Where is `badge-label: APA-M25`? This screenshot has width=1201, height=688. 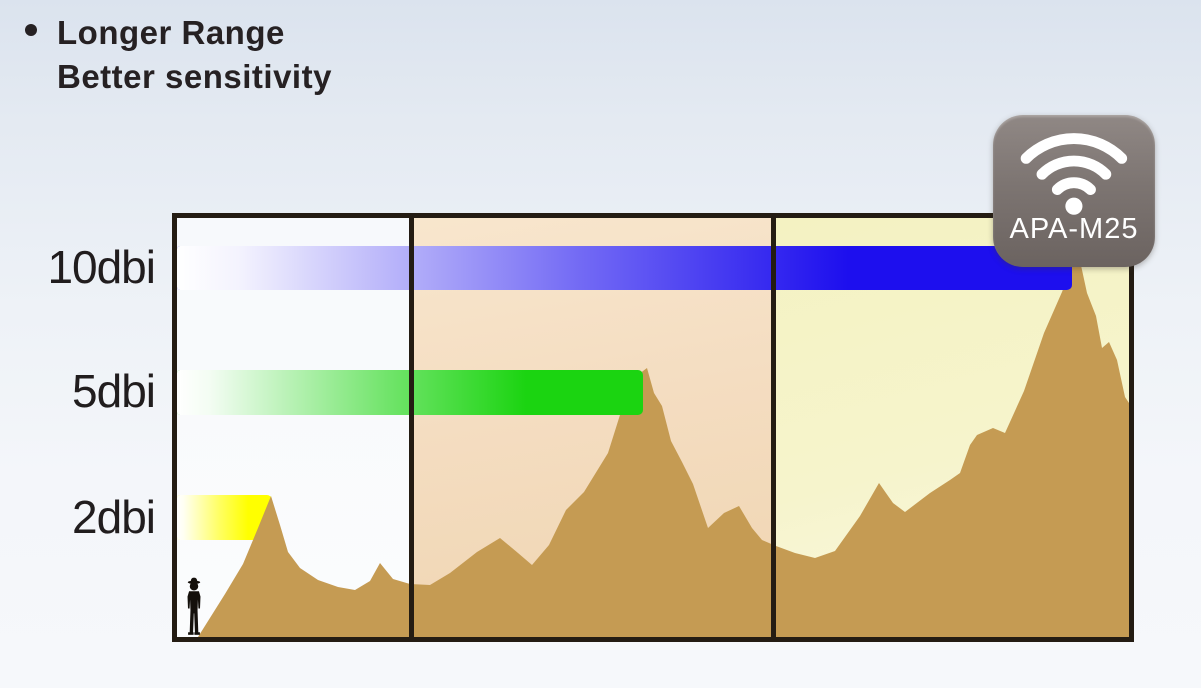
badge-label: APA-M25 is located at coordinates (1074, 229).